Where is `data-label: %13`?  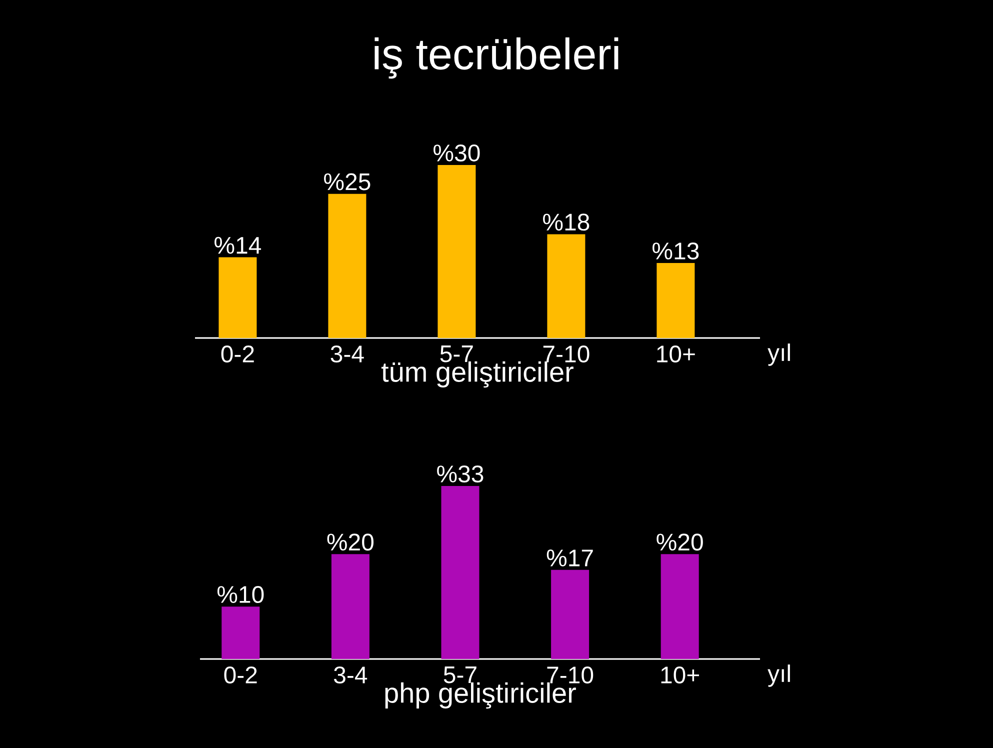
data-label: %13 is located at coordinates (675, 251).